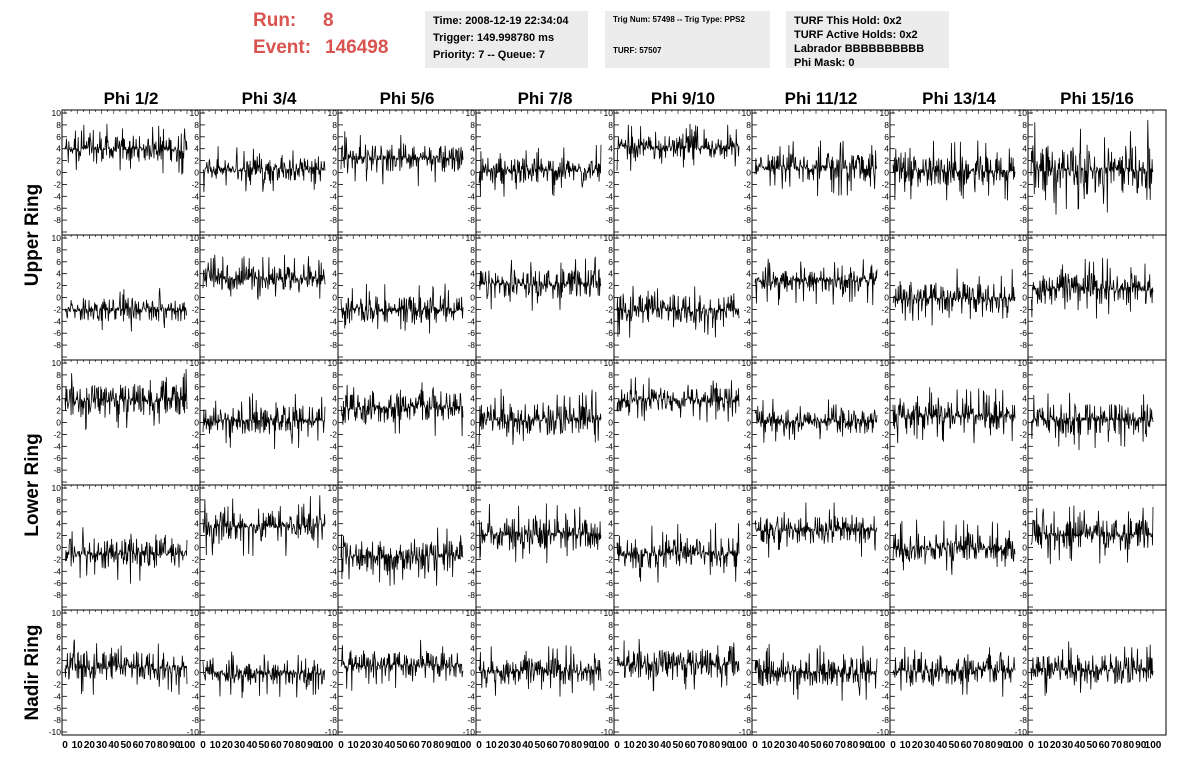  What do you see at coordinates (282, 47) in the screenshot?
I see `event-label: Event:` at bounding box center [282, 47].